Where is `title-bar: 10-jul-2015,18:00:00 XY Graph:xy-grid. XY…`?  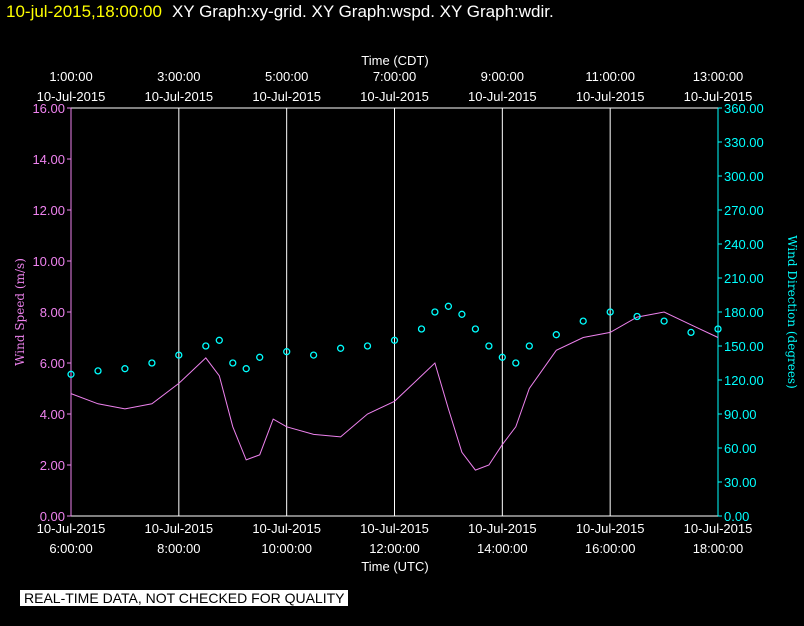 title-bar: 10-jul-2015,18:00:00 XY Graph:xy-grid. XY… is located at coordinates (280, 12).